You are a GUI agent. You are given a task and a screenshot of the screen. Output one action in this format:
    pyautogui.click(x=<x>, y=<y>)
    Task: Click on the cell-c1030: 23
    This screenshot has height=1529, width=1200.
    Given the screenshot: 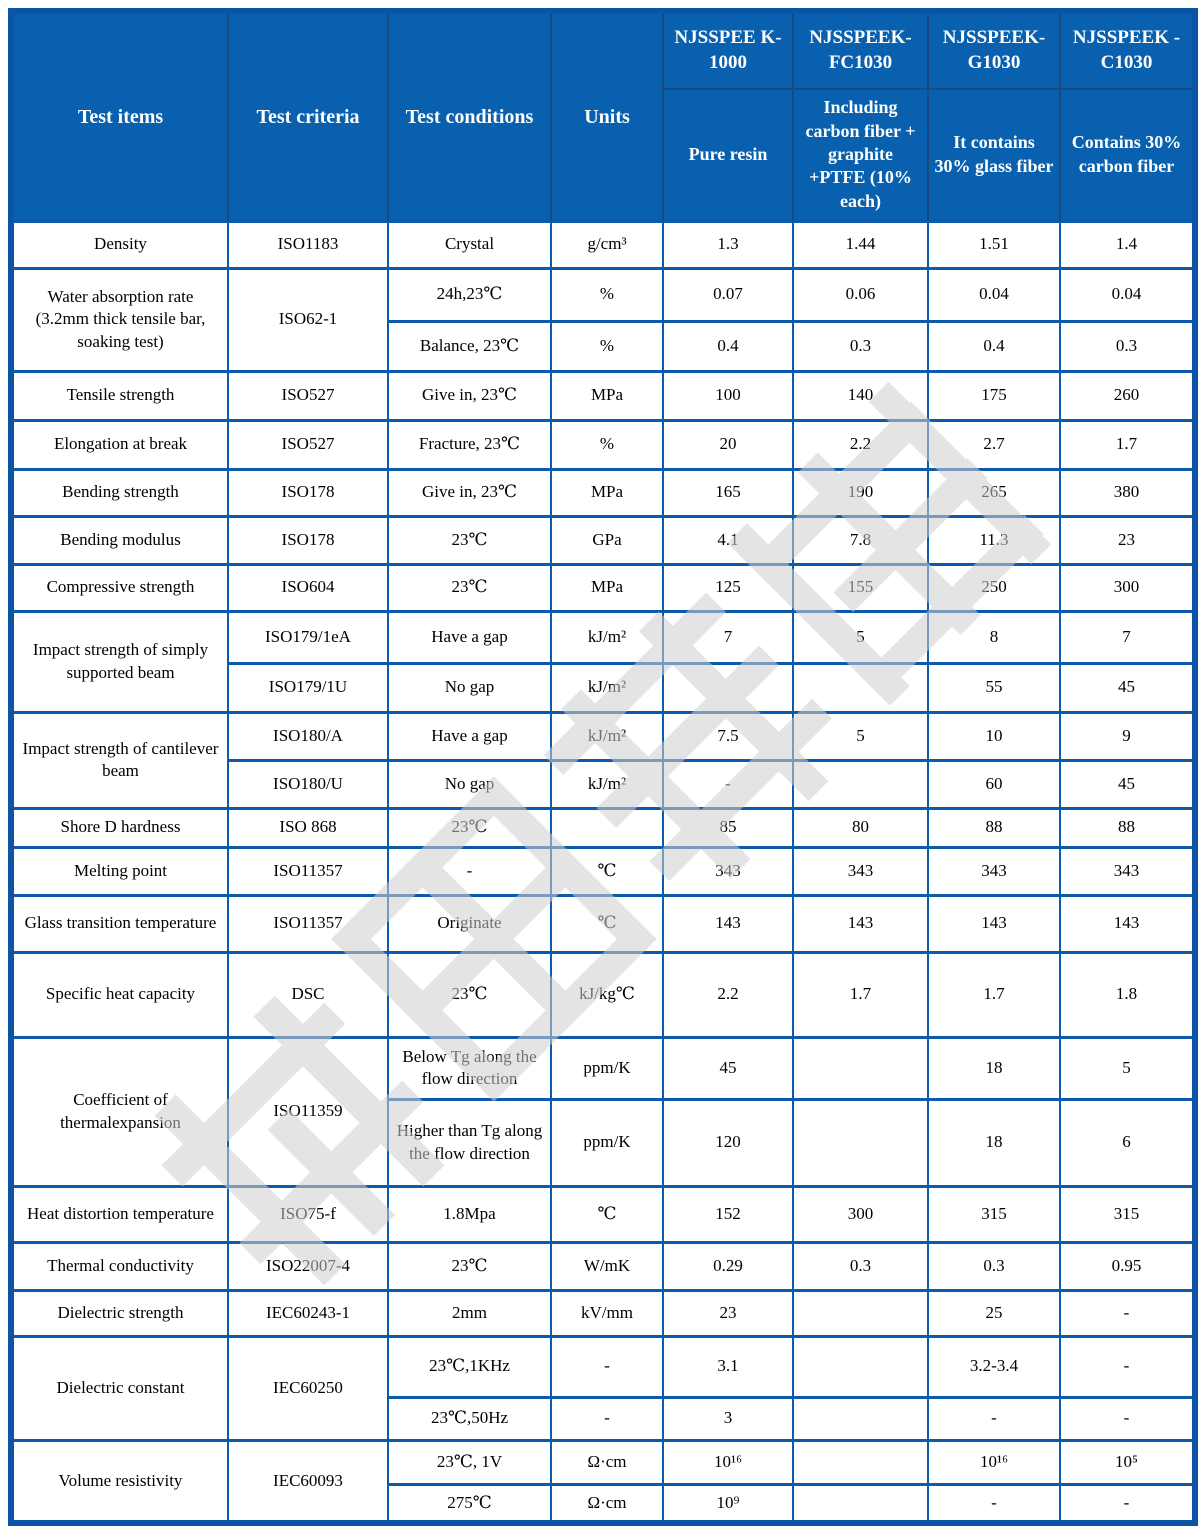 What is the action you would take?
    pyautogui.click(x=1127, y=540)
    